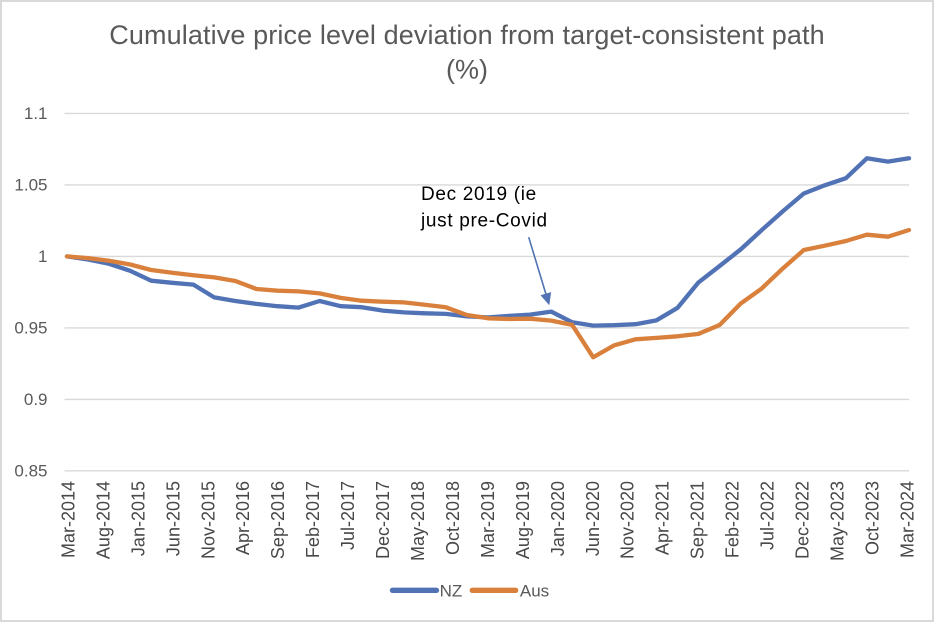  Describe the element at coordinates (803, 520) in the screenshot. I see `svg-text: Dec-2022` at that location.